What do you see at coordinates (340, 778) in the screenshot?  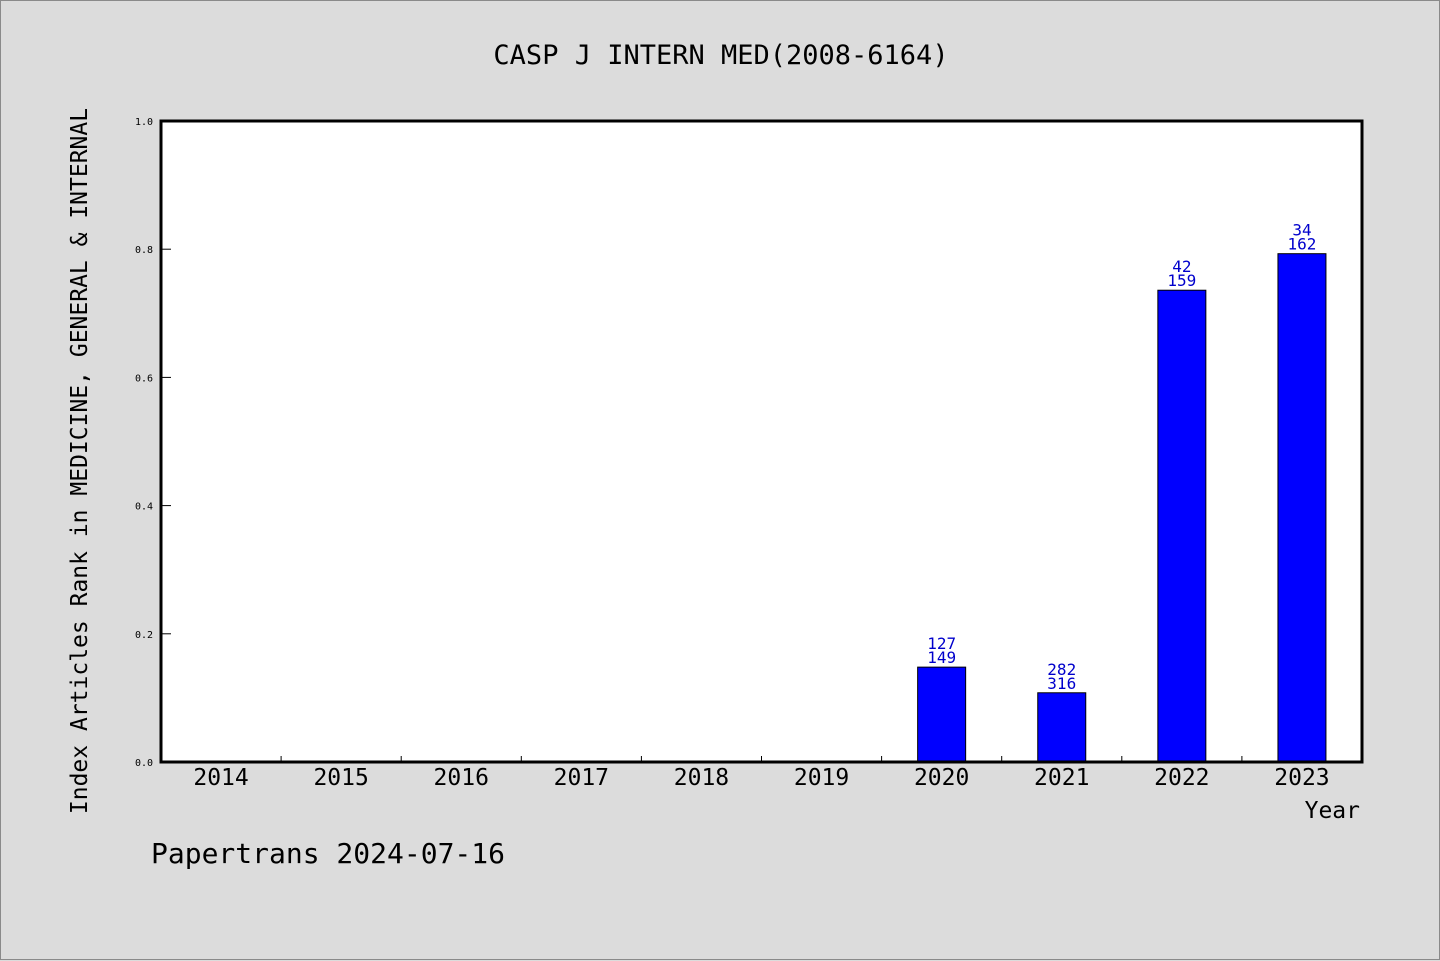 I see `x-tick-label: 2015` at bounding box center [340, 778].